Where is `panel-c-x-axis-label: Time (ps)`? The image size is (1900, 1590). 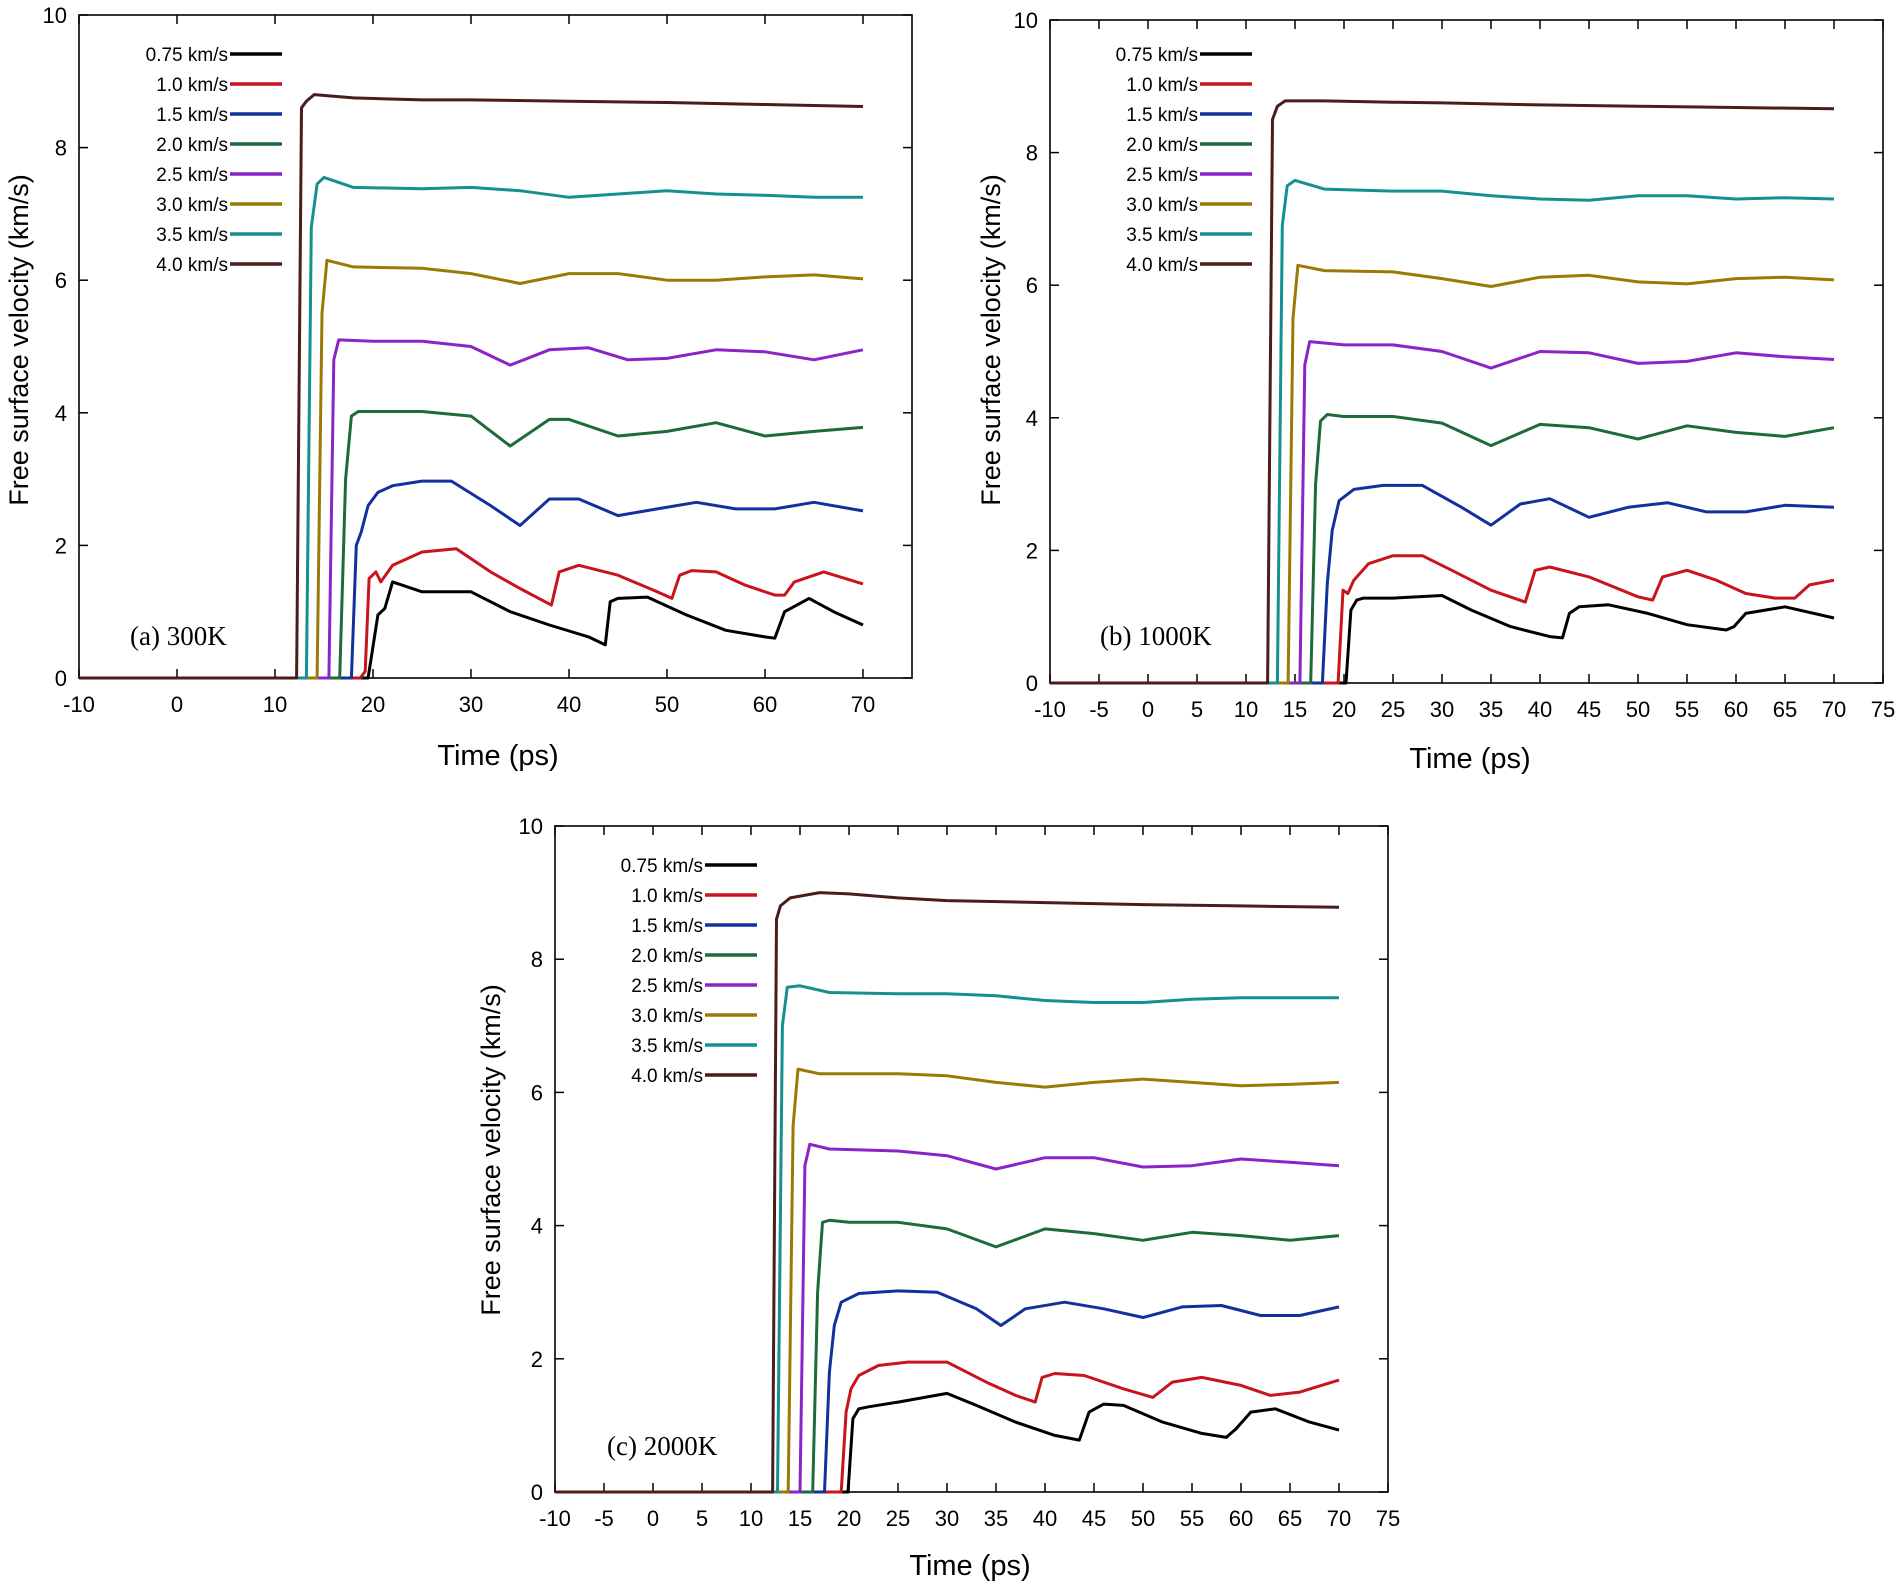
panel-c-x-axis-label: Time (ps) is located at coordinates (969, 1566).